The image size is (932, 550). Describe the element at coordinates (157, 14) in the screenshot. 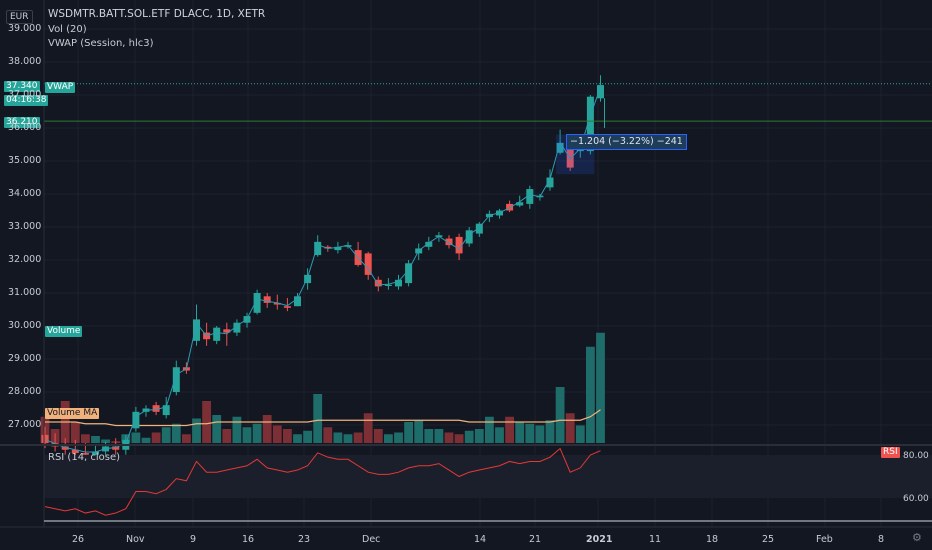

I see `symbol-title: WSDMTR.BATT.SOL.ETF DLACC, 1D, XETR` at that location.